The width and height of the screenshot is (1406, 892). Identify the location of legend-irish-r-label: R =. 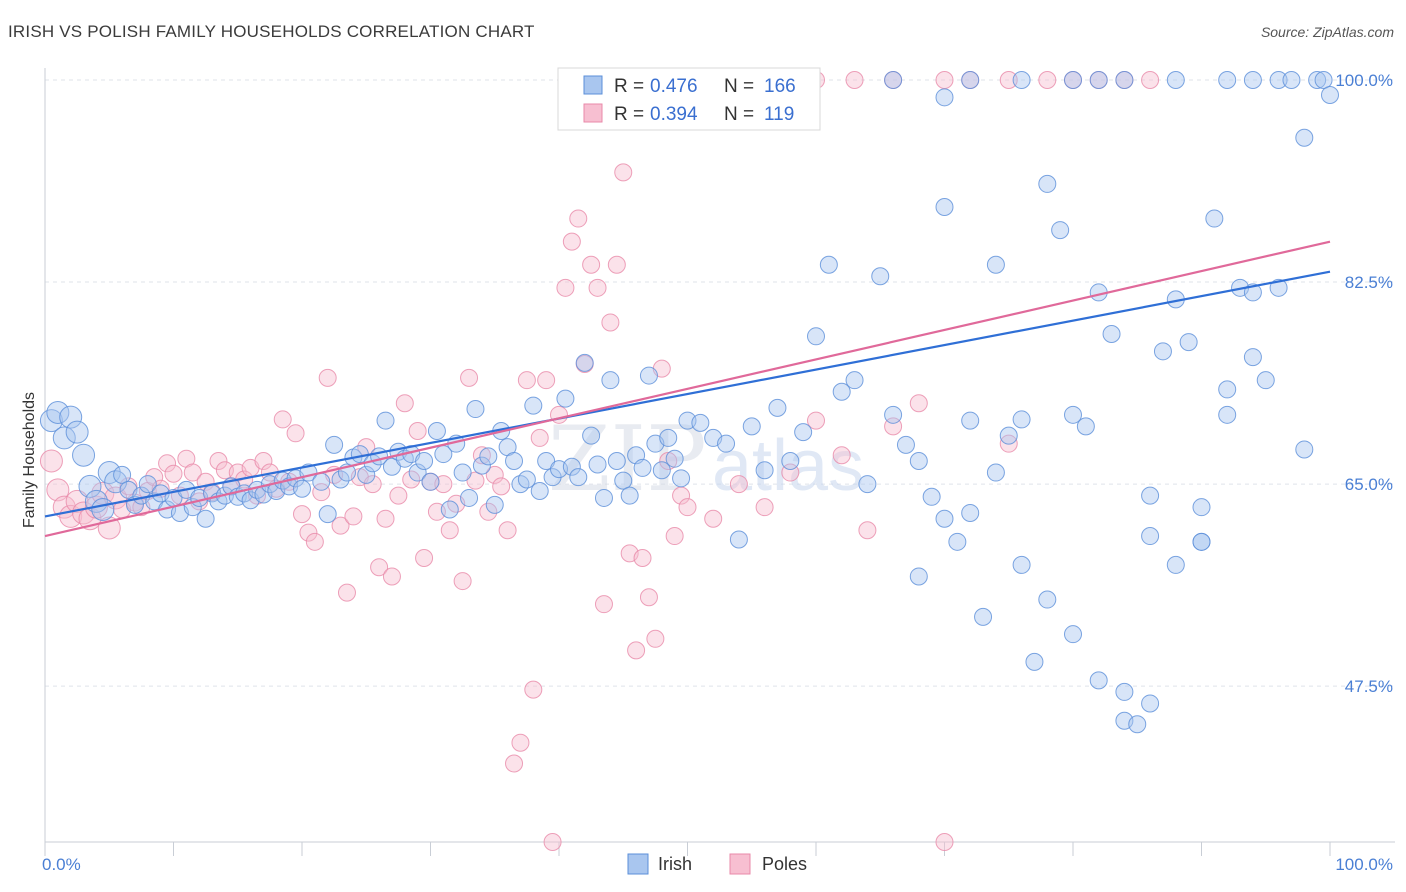
(629, 86).